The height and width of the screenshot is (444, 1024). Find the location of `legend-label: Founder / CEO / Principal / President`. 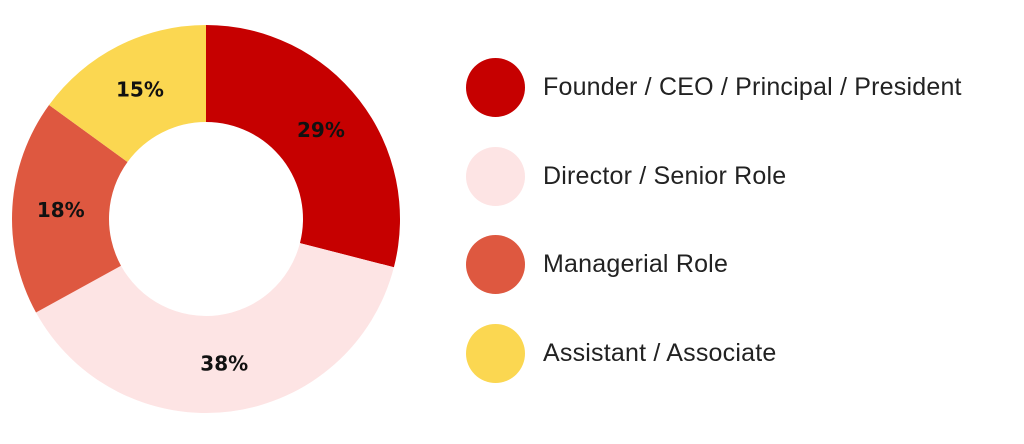

legend-label: Founder / CEO / Principal / President is located at coordinates (752, 87).